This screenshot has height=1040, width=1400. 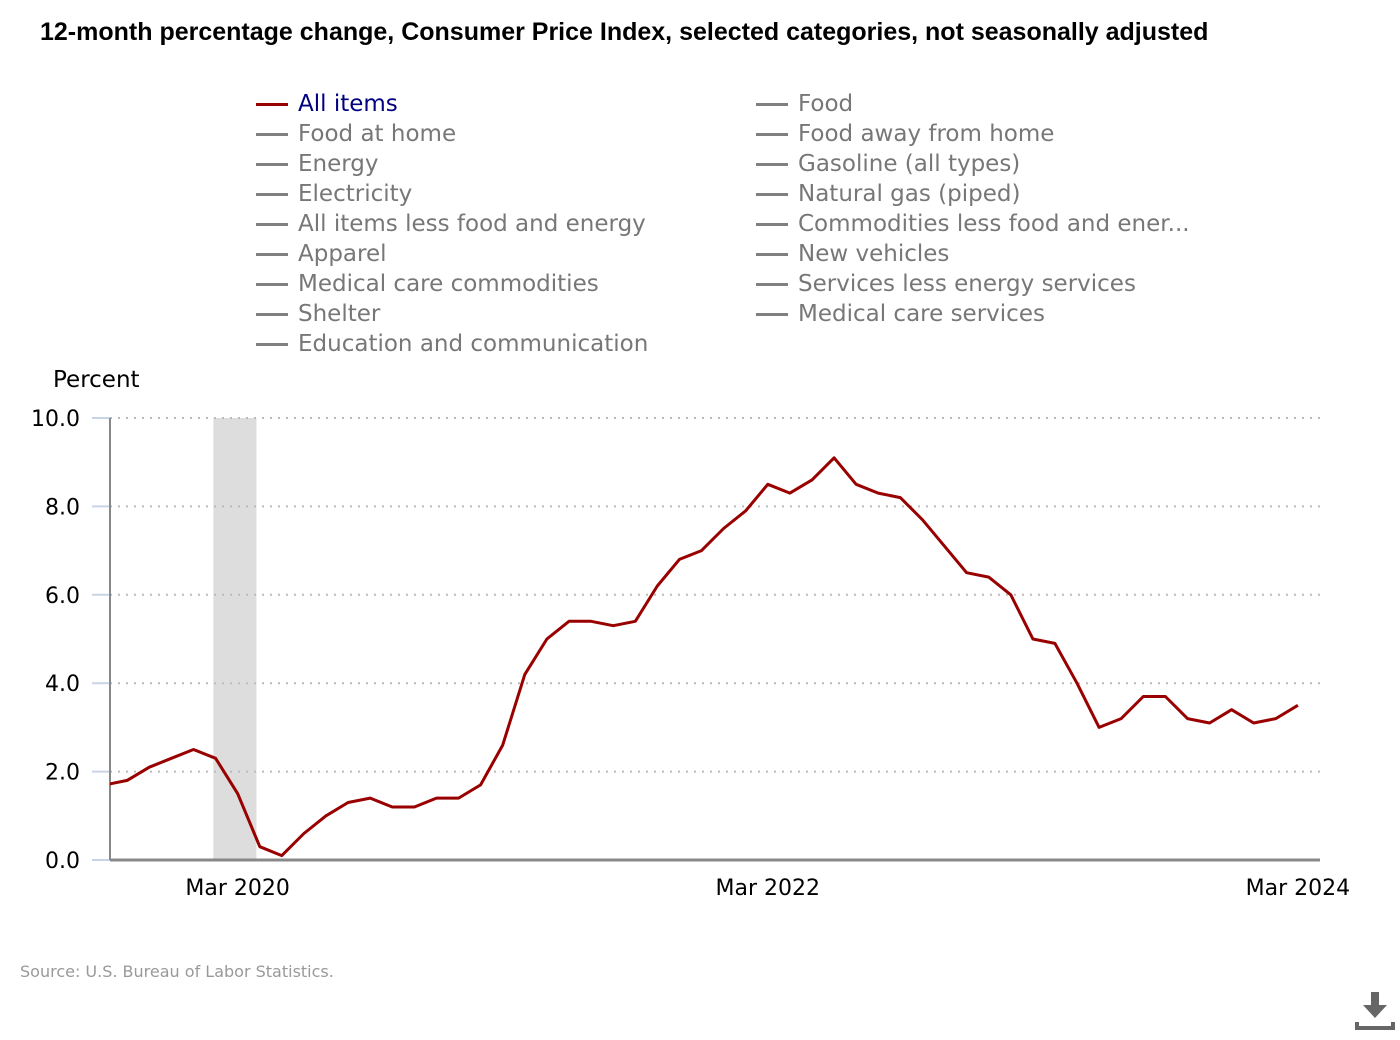 I want to click on legend-item: Food at home, so click(x=452, y=134).